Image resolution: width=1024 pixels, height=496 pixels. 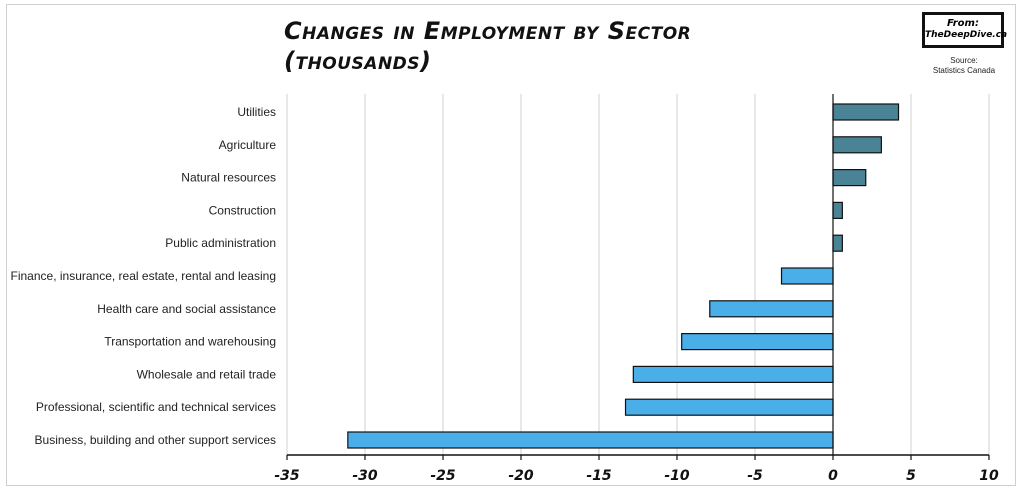 What do you see at coordinates (190, 342) in the screenshot?
I see `category-label-7: Transportation and warehousing` at bounding box center [190, 342].